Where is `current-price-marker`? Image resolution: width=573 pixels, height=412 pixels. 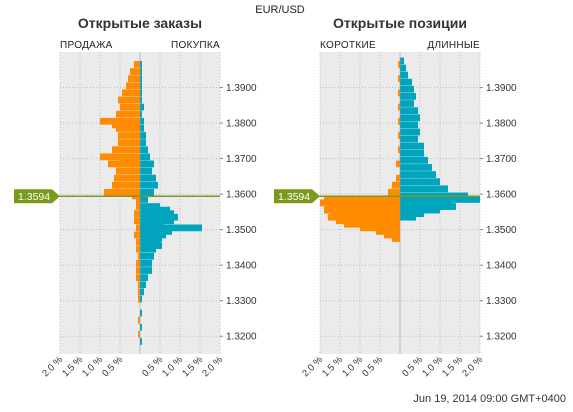 current-price-marker is located at coordinates (37, 196).